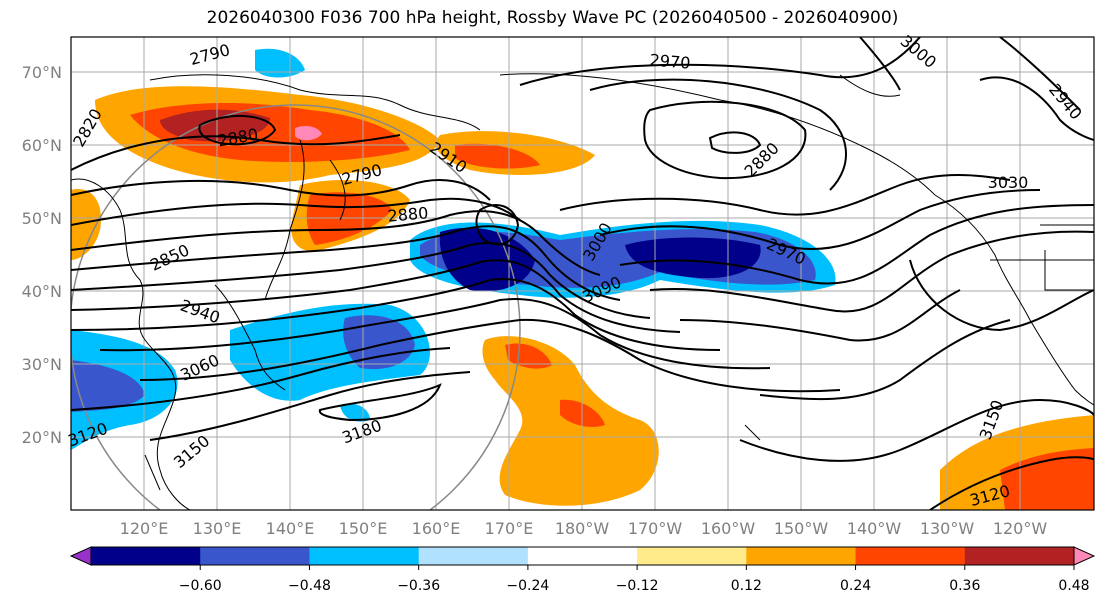 This screenshot has width=1105, height=604. Describe the element at coordinates (964, 586) in the screenshot. I see `colorbar-tick-label: 0.36` at that location.